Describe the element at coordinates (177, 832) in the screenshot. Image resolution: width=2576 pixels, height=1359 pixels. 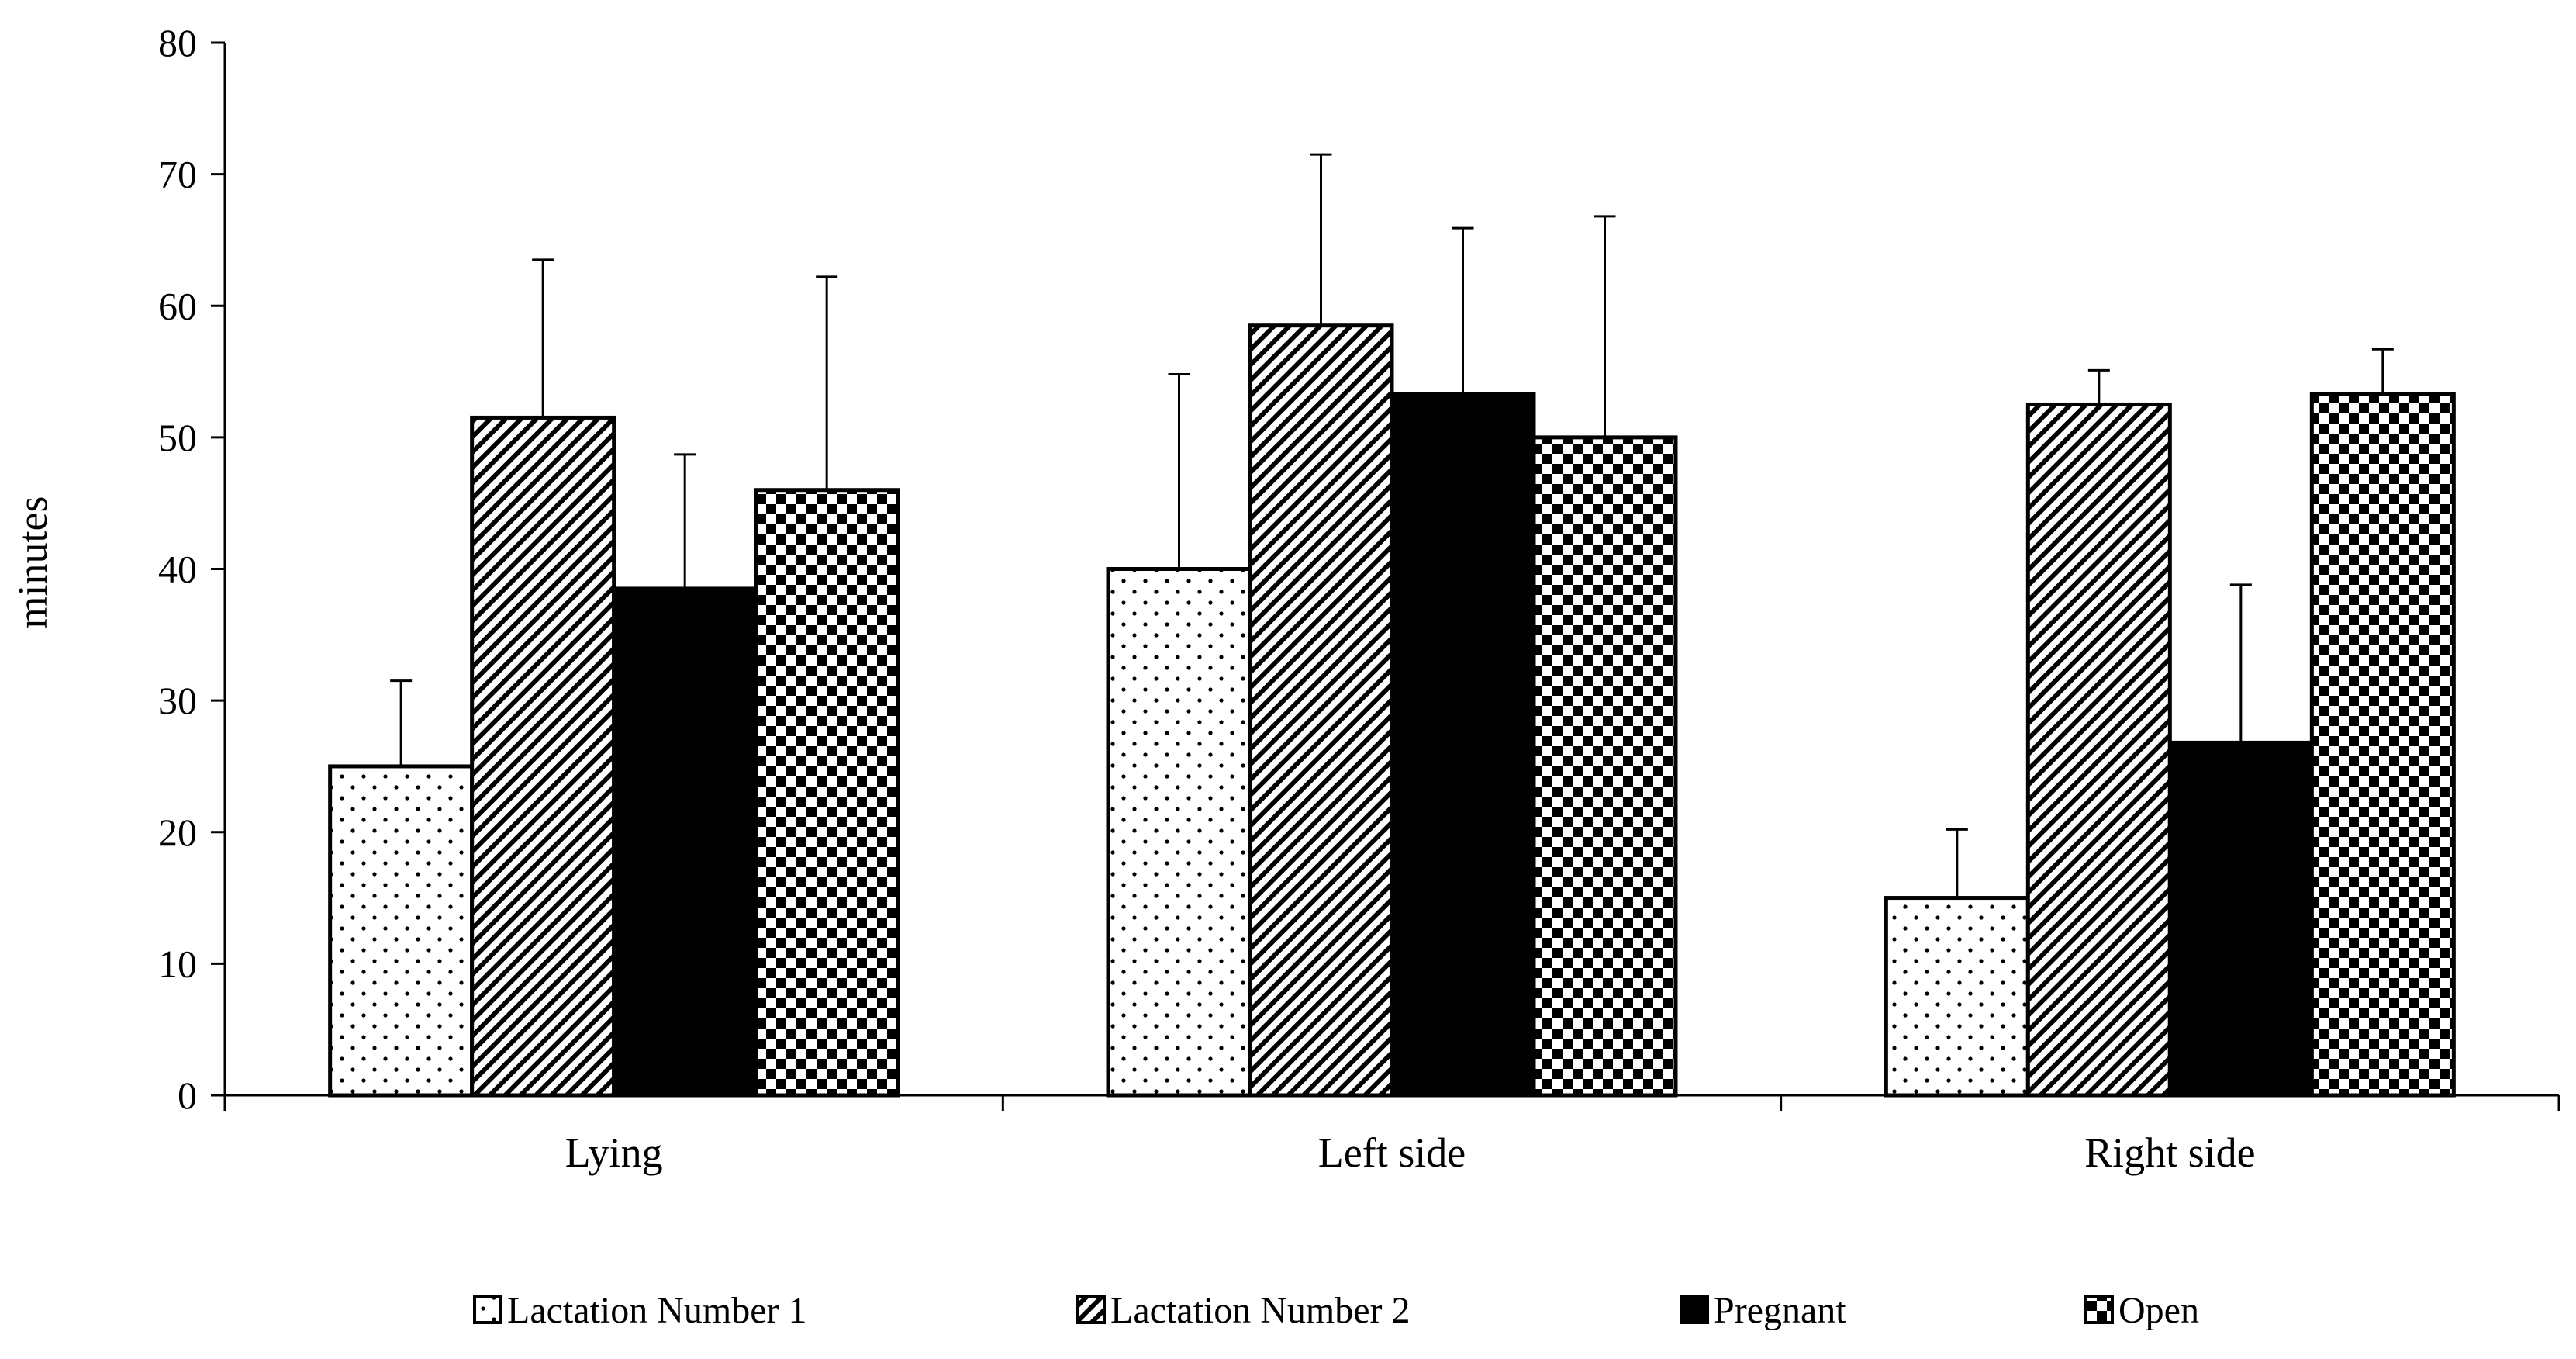
I see `y-tick-label: 20` at that location.